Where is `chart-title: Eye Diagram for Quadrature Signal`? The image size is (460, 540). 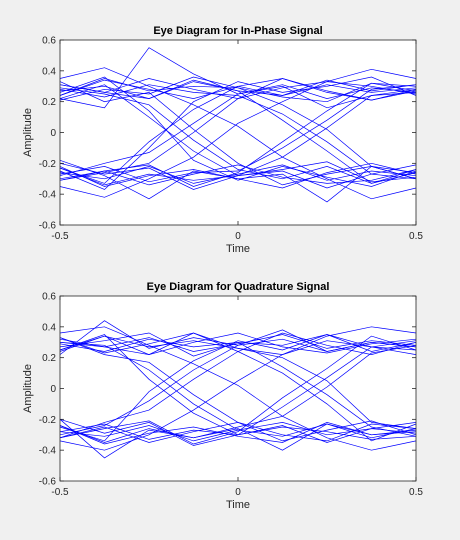
chart-title: Eye Diagram for Quadrature Signal is located at coordinates (238, 287).